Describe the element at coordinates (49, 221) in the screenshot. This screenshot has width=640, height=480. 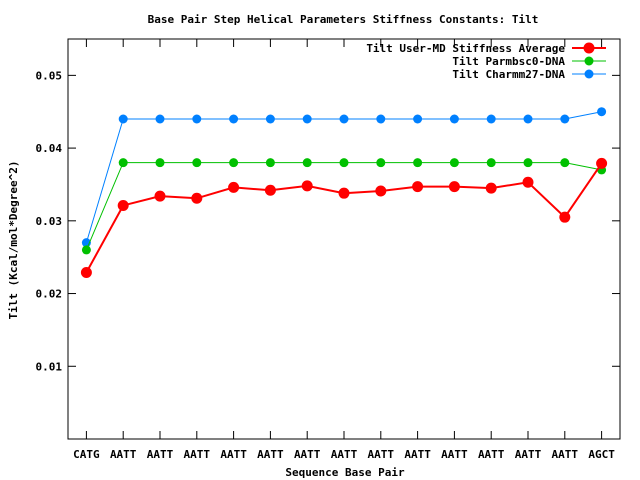
I see `y-tick-label: 0.03` at that location.